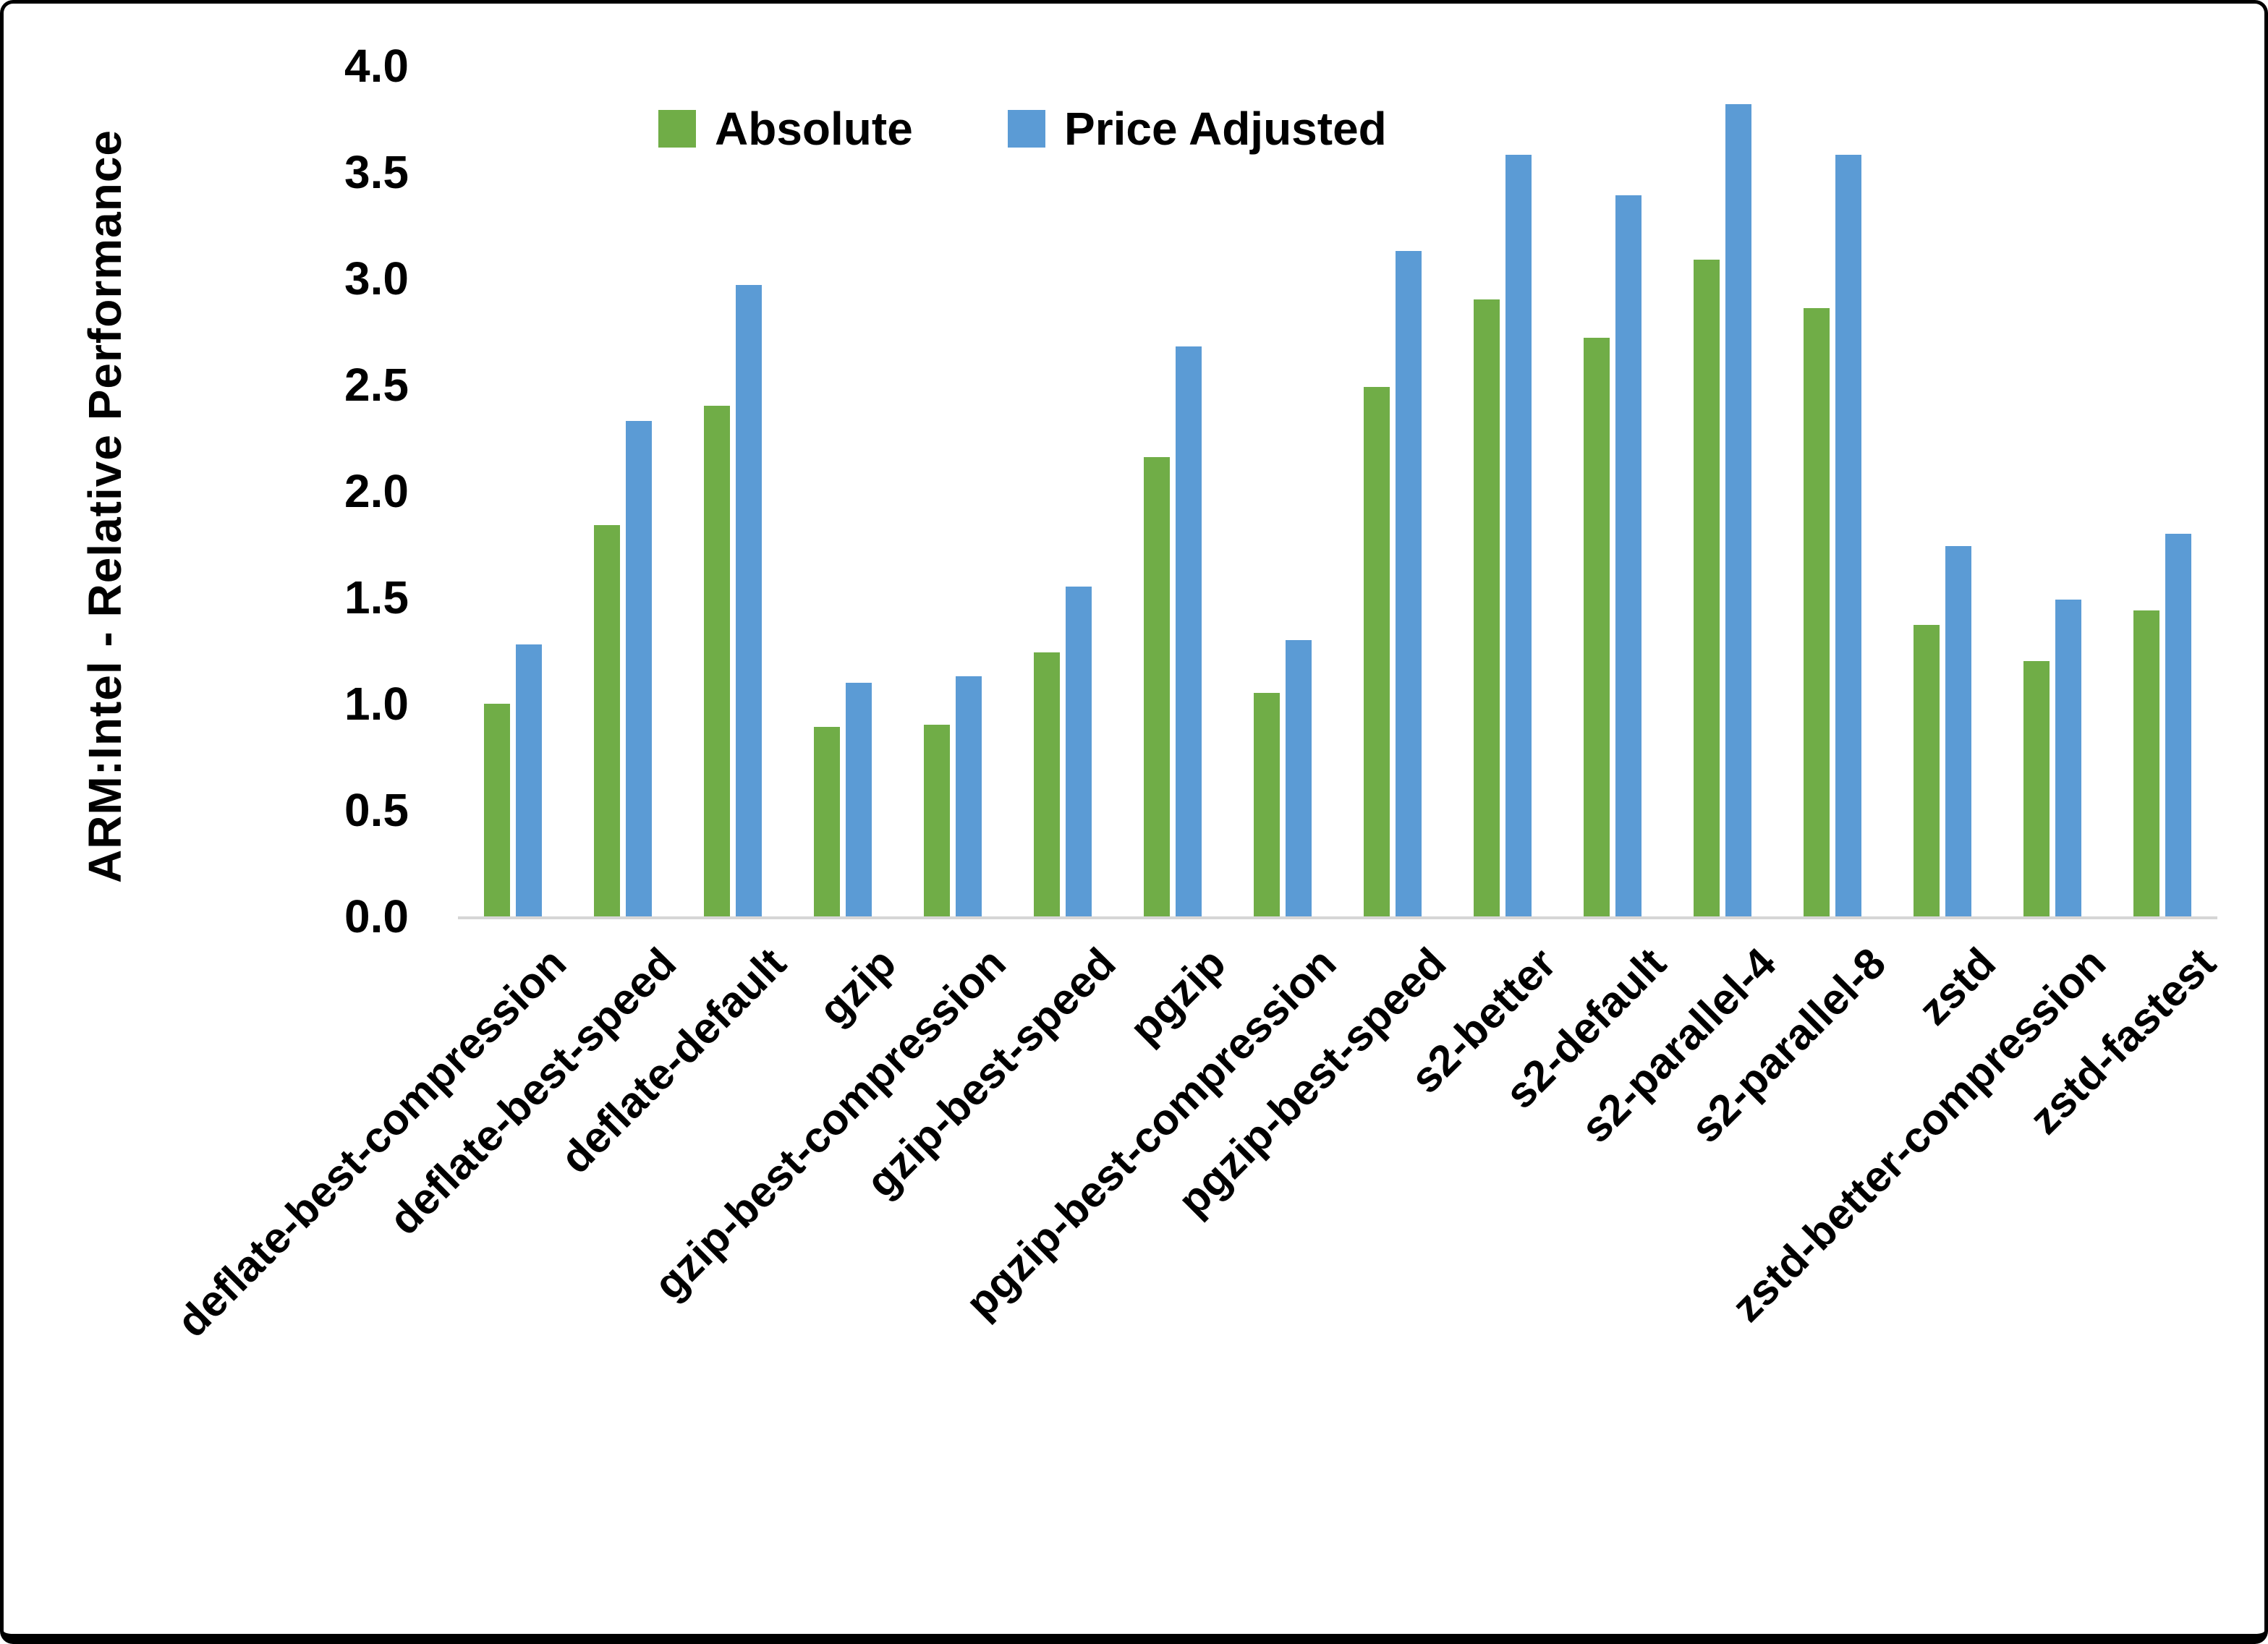 Image resolution: width=2268 pixels, height=1644 pixels. I want to click on legend-label: Price Adjusted, so click(1225, 129).